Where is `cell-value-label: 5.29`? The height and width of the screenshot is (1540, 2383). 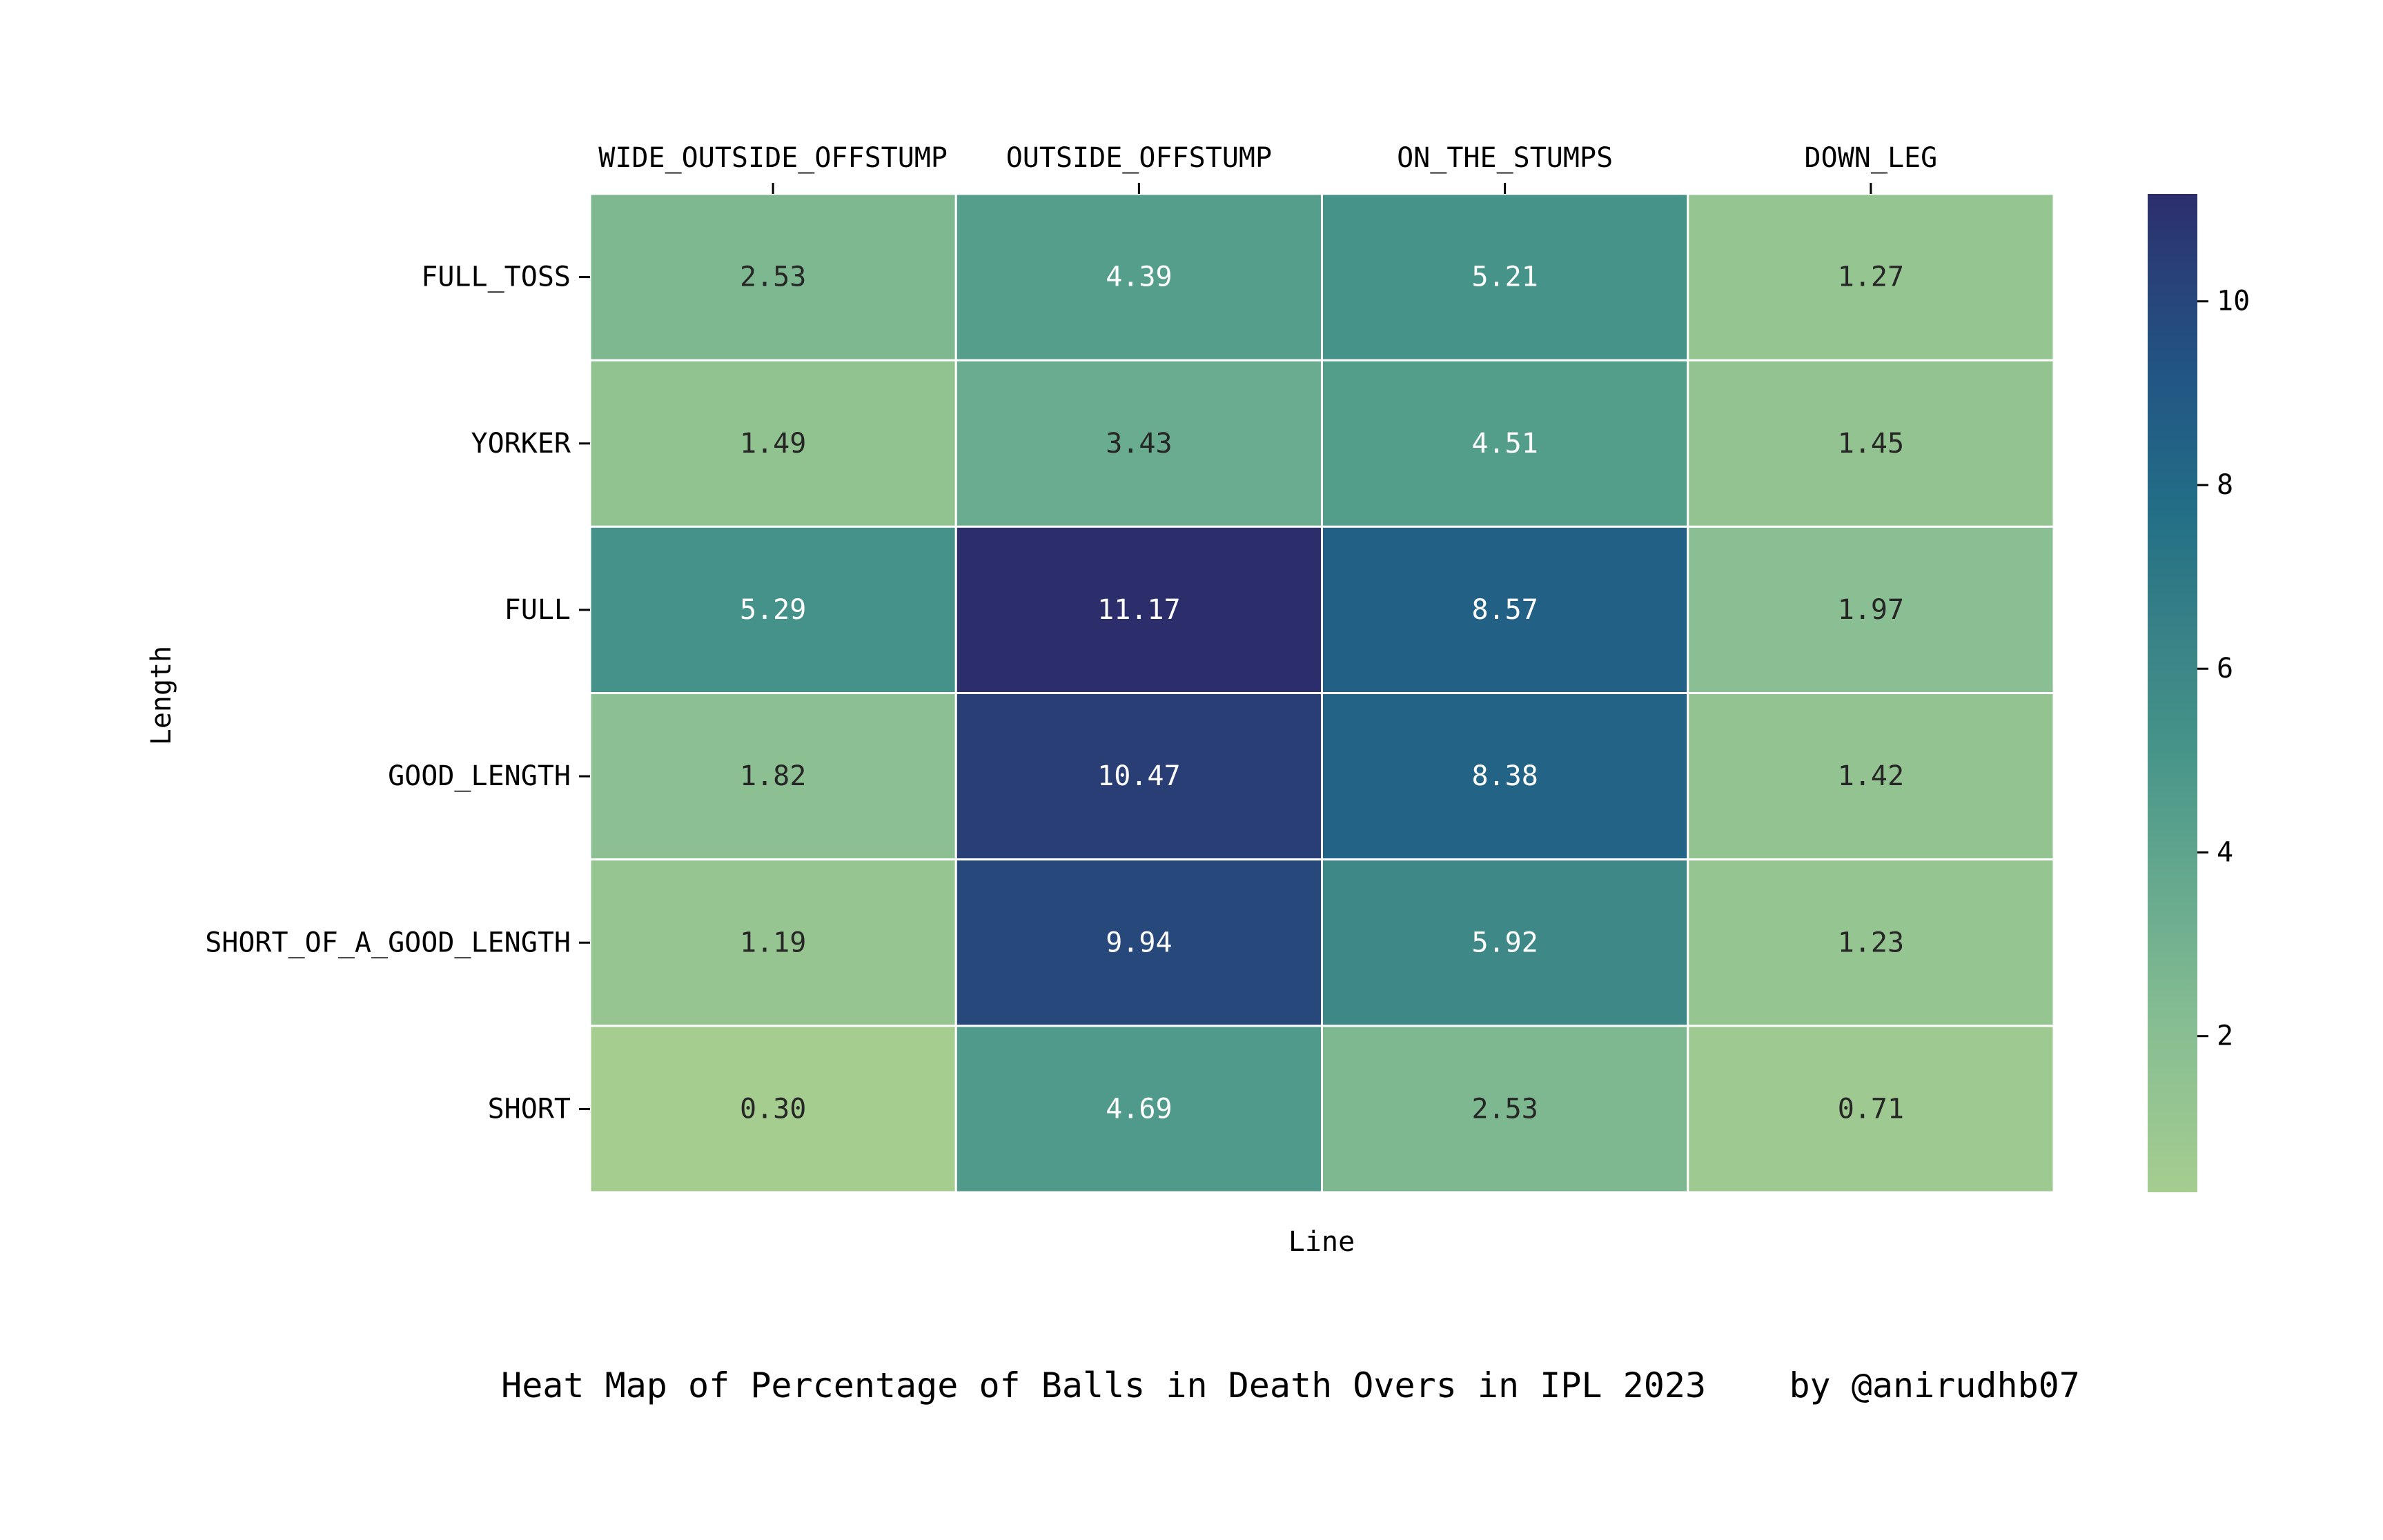 cell-value-label: 5.29 is located at coordinates (773, 610).